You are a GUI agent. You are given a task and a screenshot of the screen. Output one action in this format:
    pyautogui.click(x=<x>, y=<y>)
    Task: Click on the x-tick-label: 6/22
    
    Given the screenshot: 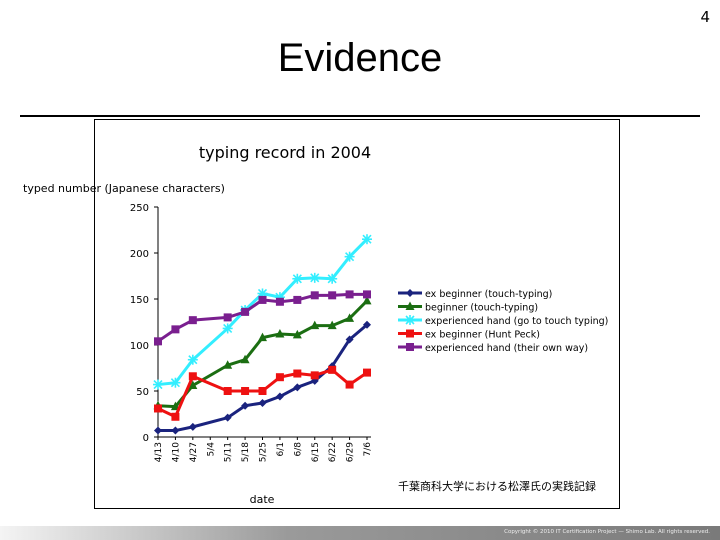 What is the action you would take?
    pyautogui.click(x=333, y=452)
    